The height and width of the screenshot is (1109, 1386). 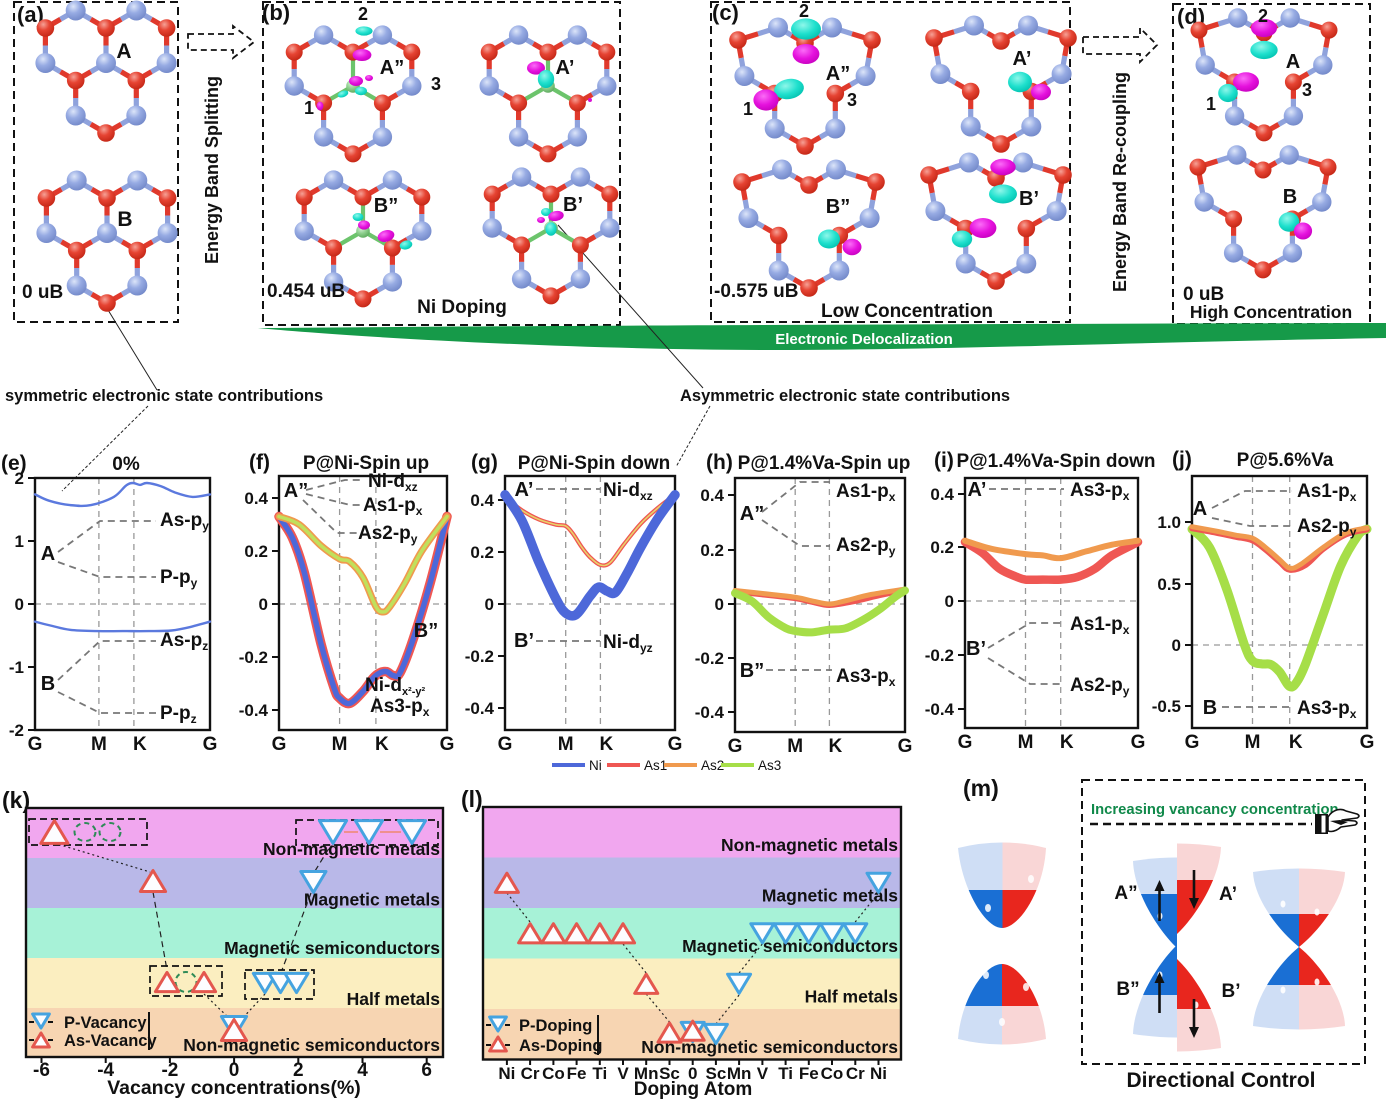 What do you see at coordinates (234, 1088) in the screenshot?
I see `svg-text: Vacancy concentrations(%)` at bounding box center [234, 1088].